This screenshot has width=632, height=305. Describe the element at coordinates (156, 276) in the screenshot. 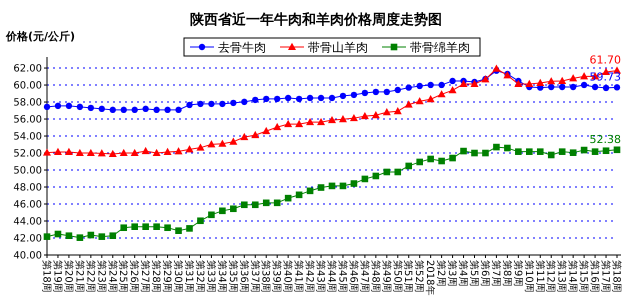

I see `x-tick-label: 第28周` at that location.